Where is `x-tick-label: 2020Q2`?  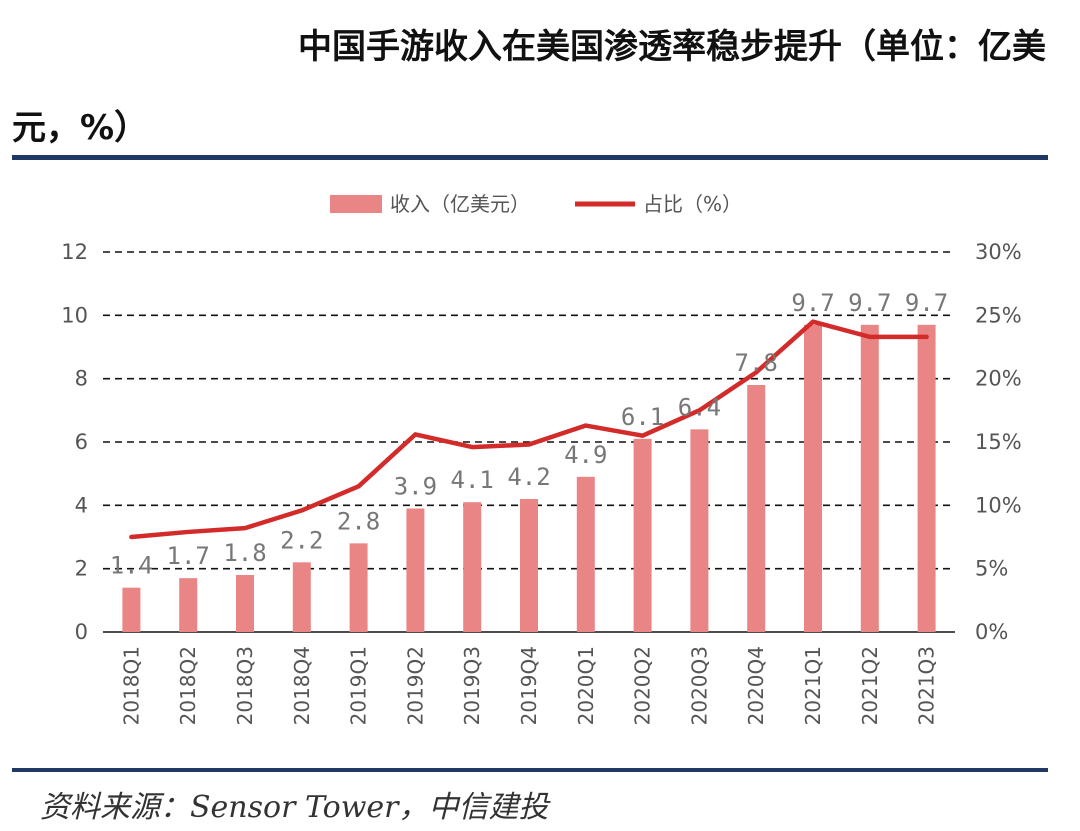
x-tick-label: 2020Q2 is located at coordinates (643, 685).